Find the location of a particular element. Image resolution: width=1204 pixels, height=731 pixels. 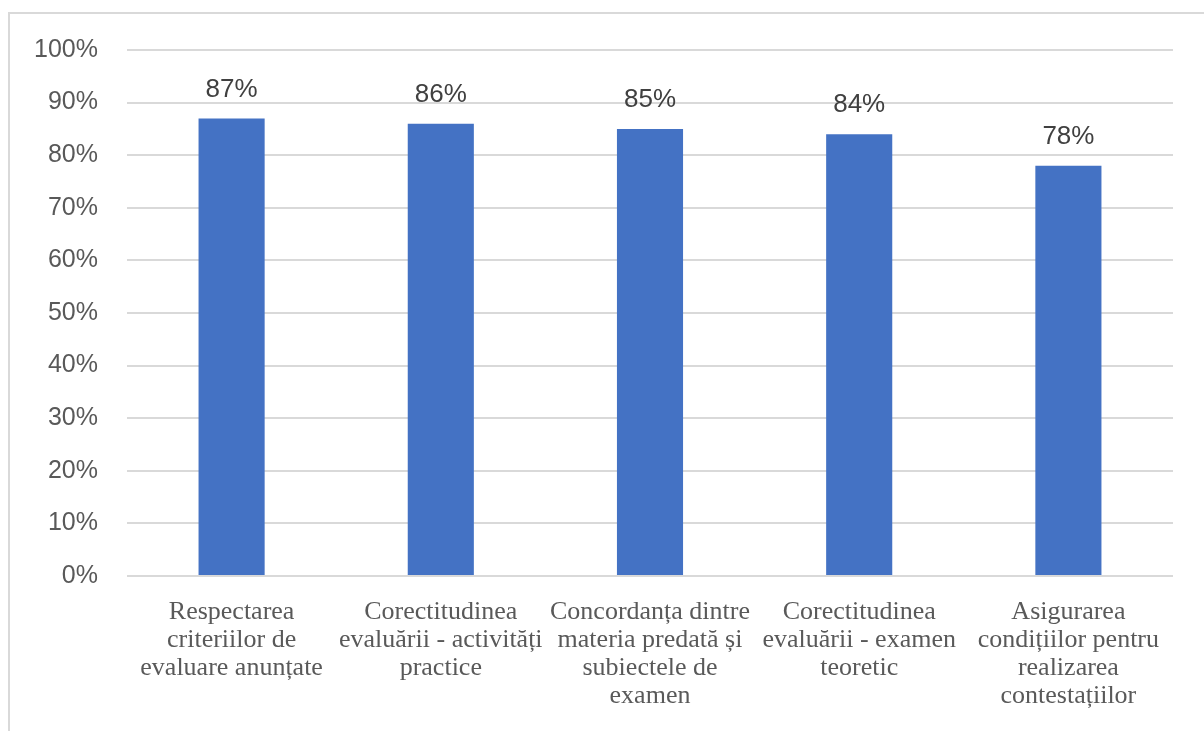

data-label: 84% is located at coordinates (859, 103).